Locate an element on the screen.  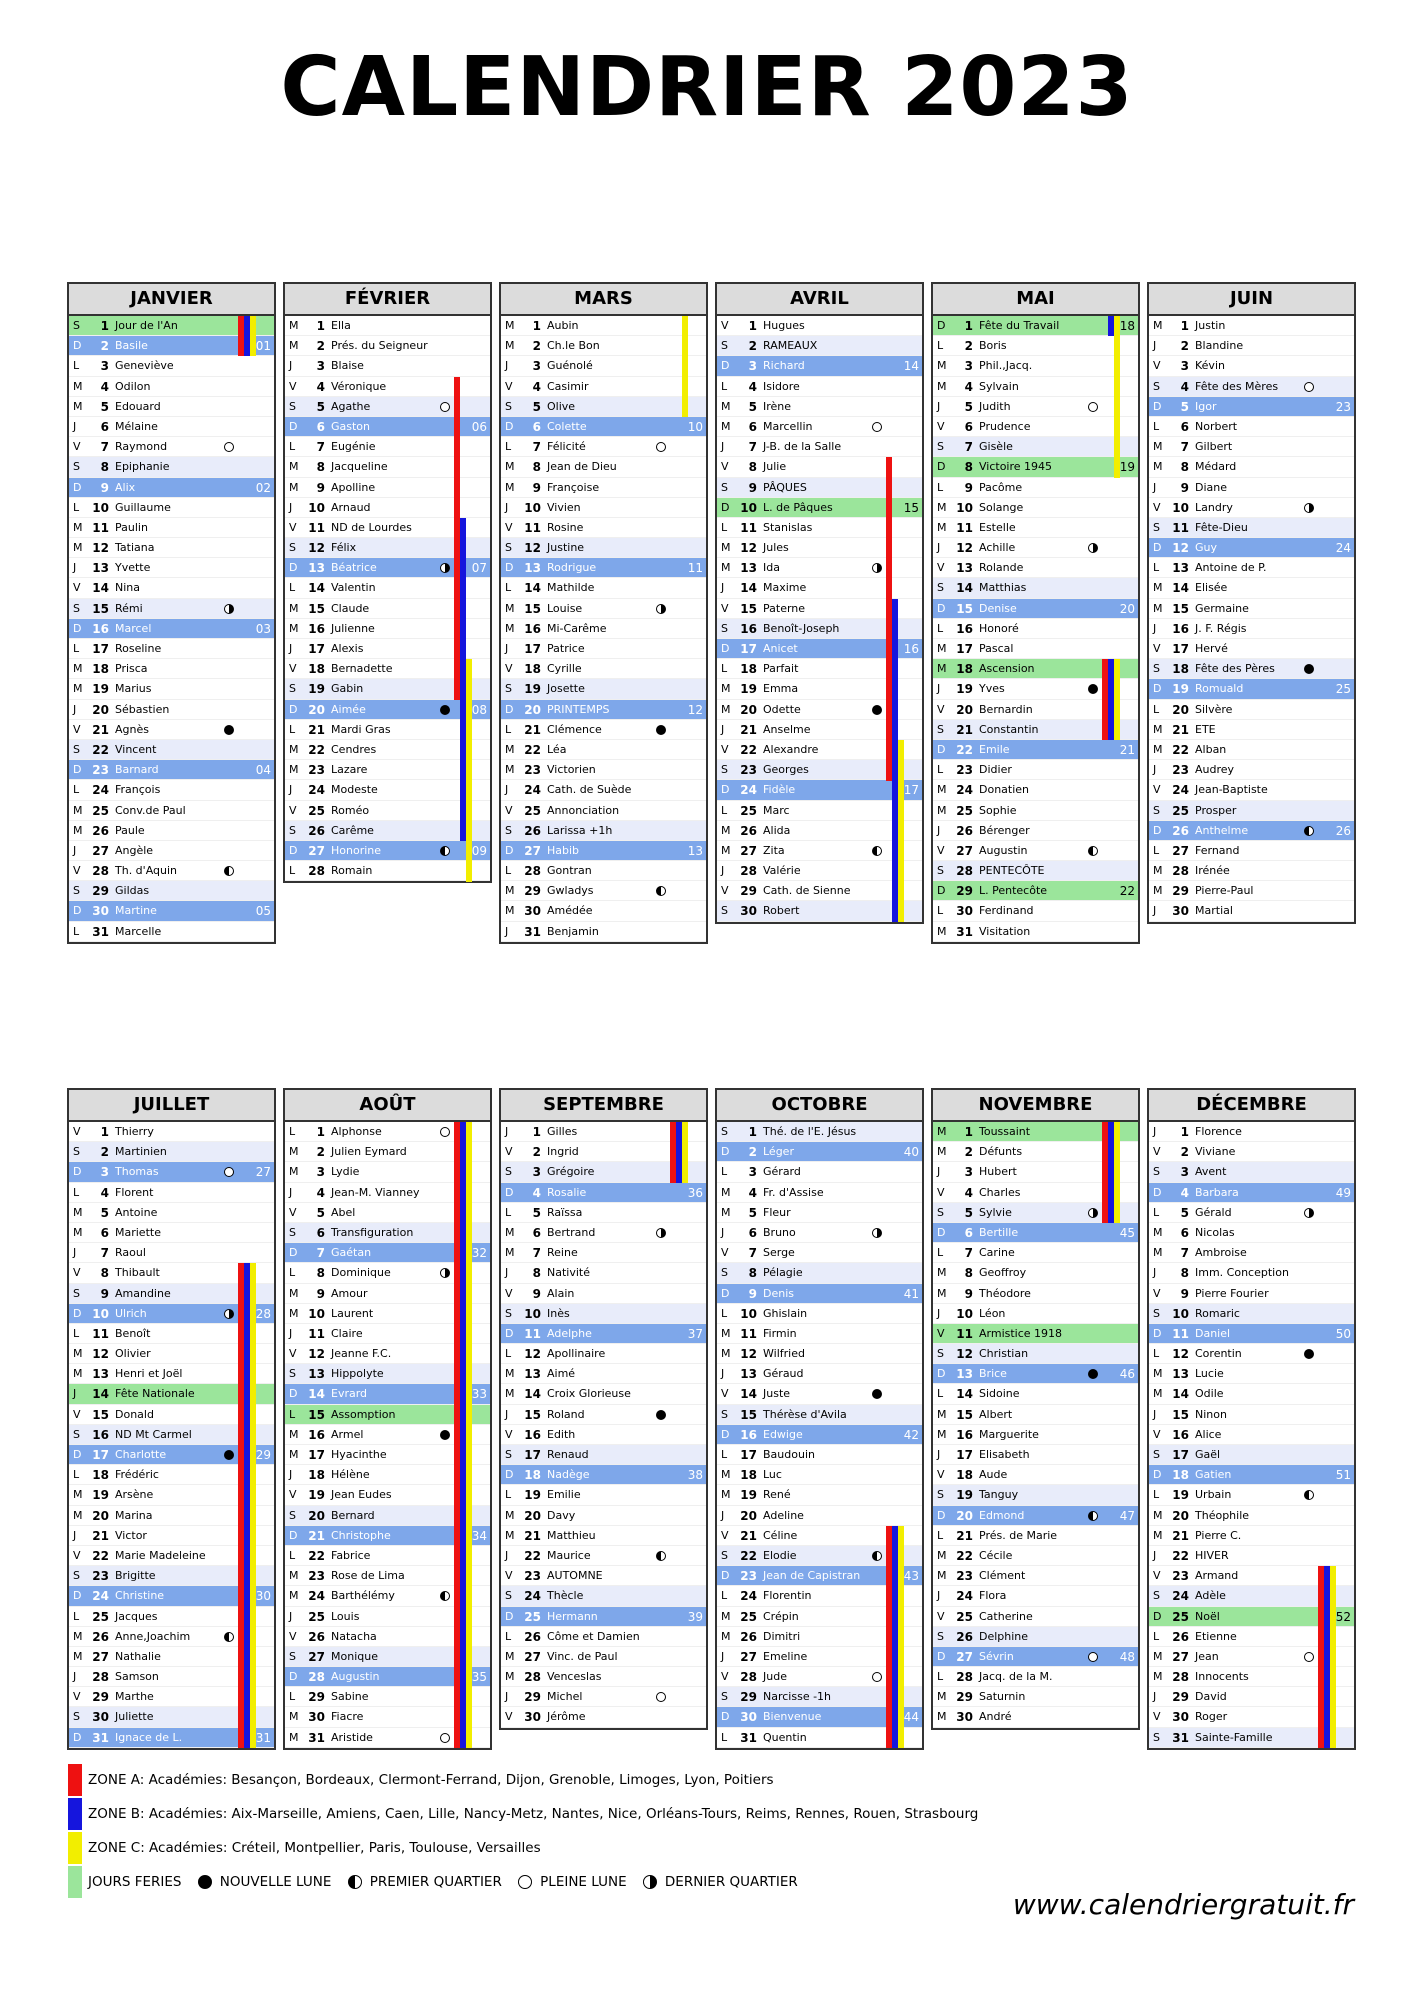
day-row: V 12 Jeanne F.C. is located at coordinates (387, 1354).